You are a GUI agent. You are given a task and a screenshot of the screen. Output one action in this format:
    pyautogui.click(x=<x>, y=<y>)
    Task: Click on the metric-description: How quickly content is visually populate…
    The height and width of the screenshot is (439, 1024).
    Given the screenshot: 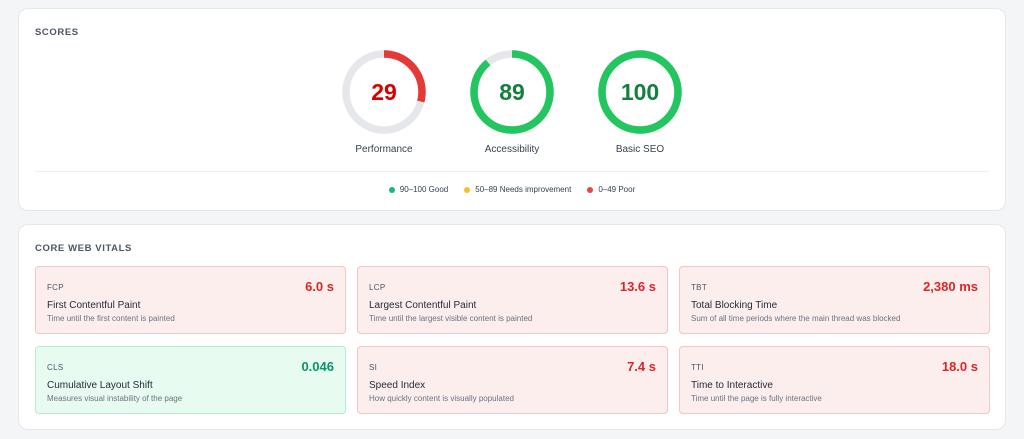 What is the action you would take?
    pyautogui.click(x=441, y=398)
    